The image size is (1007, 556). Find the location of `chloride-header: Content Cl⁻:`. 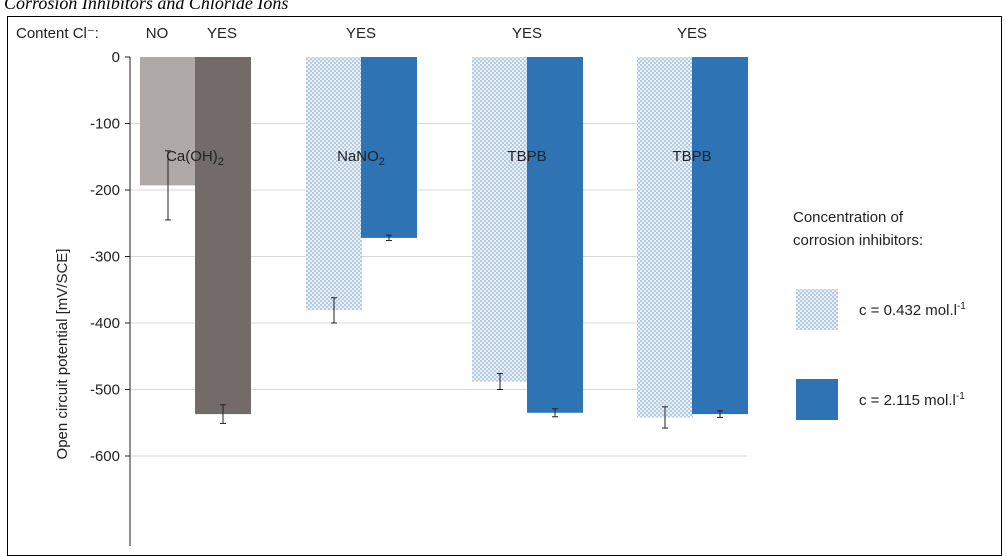

chloride-header: Content Cl⁻: is located at coordinates (57, 33).